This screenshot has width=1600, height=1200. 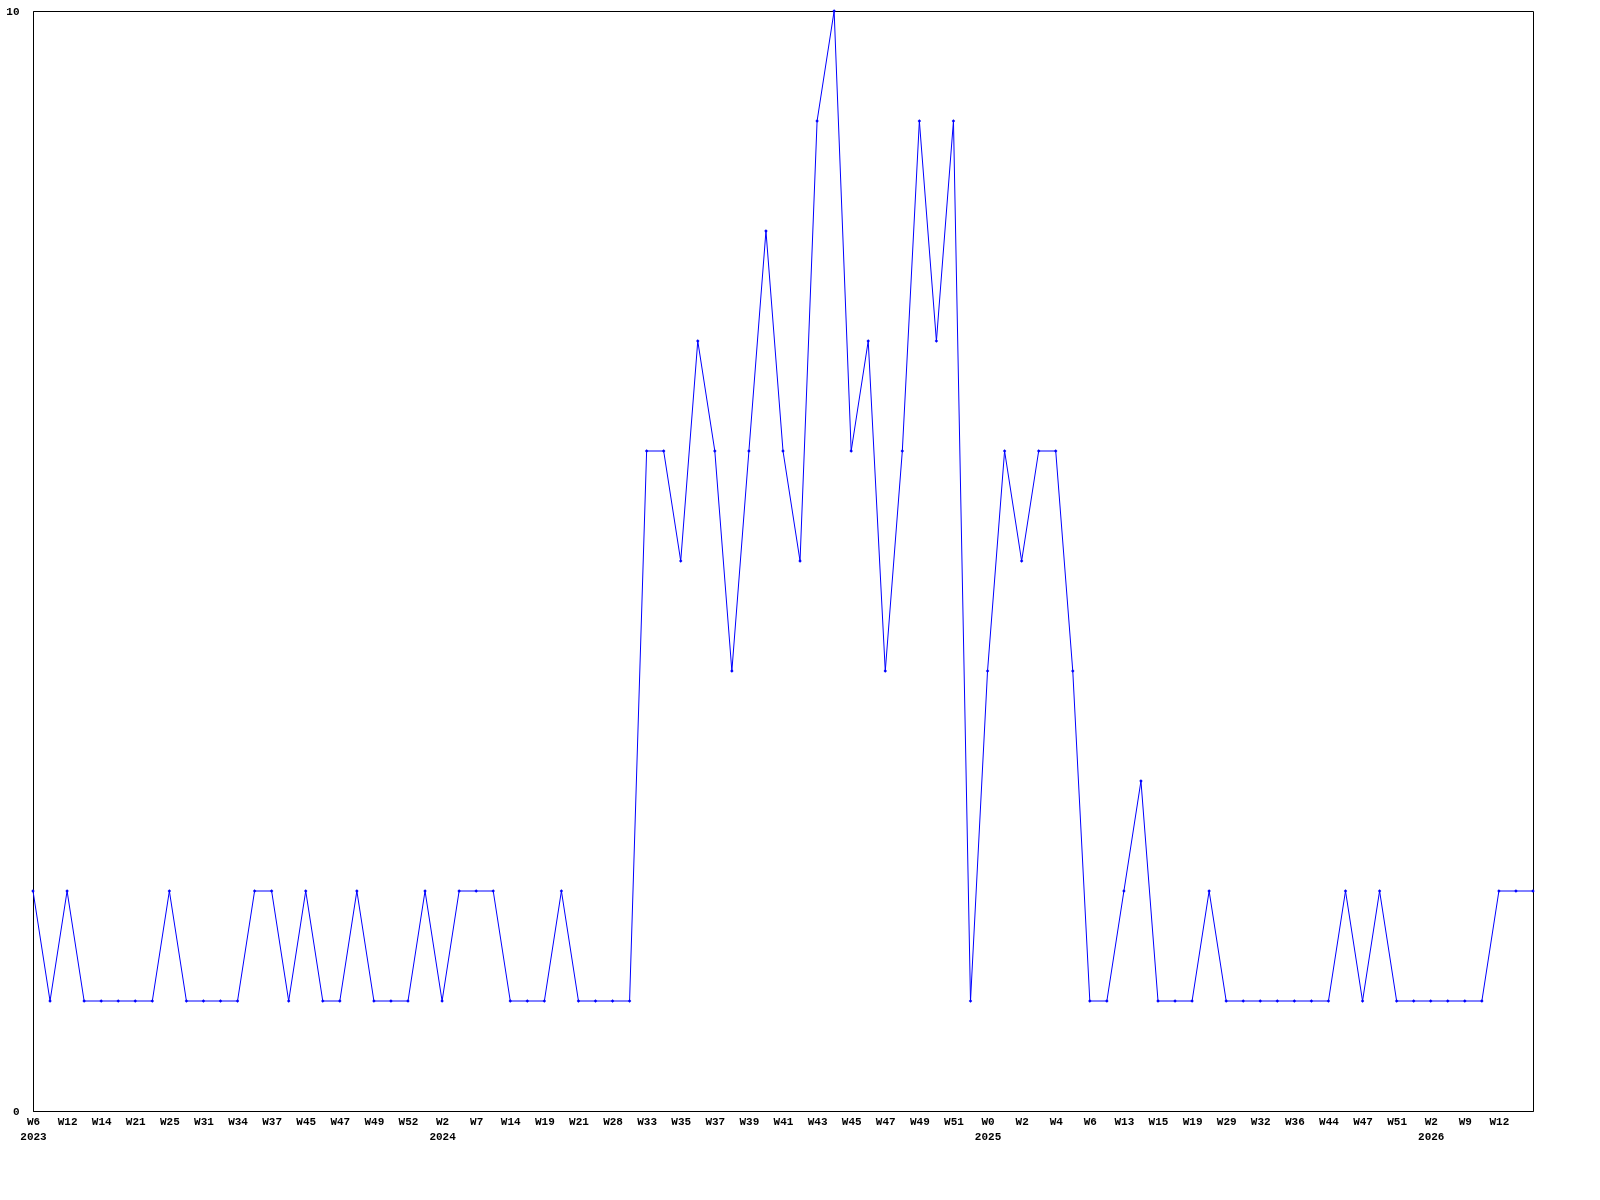 What do you see at coordinates (1226, 1121) in the screenshot?
I see `x-tick-label: W29` at bounding box center [1226, 1121].